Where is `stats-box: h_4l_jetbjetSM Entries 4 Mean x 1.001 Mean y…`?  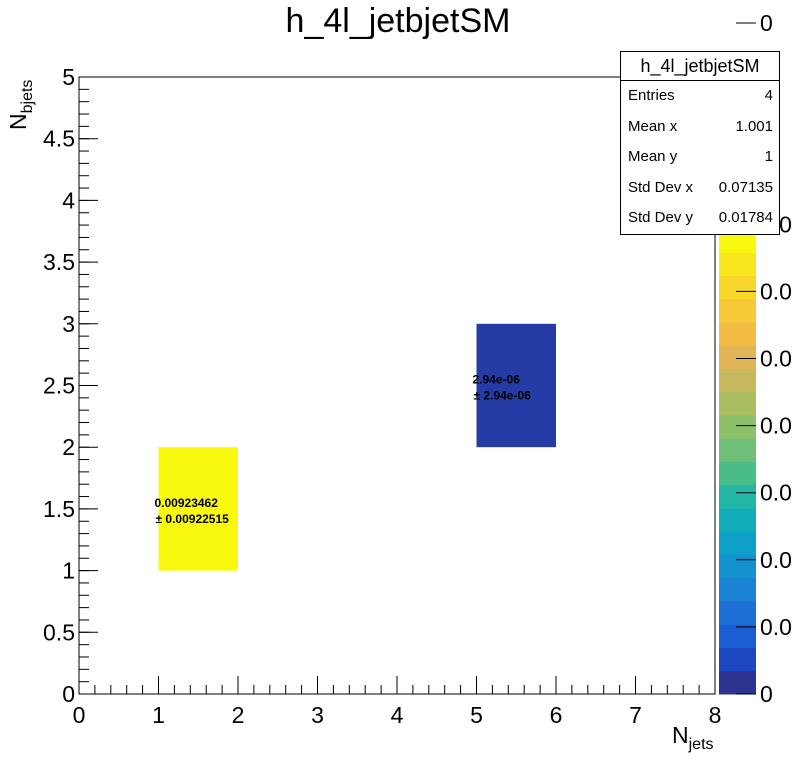 stats-box: h_4l_jetbjetSM Entries 4 Mean x 1.001 Mean y… is located at coordinates (700, 143).